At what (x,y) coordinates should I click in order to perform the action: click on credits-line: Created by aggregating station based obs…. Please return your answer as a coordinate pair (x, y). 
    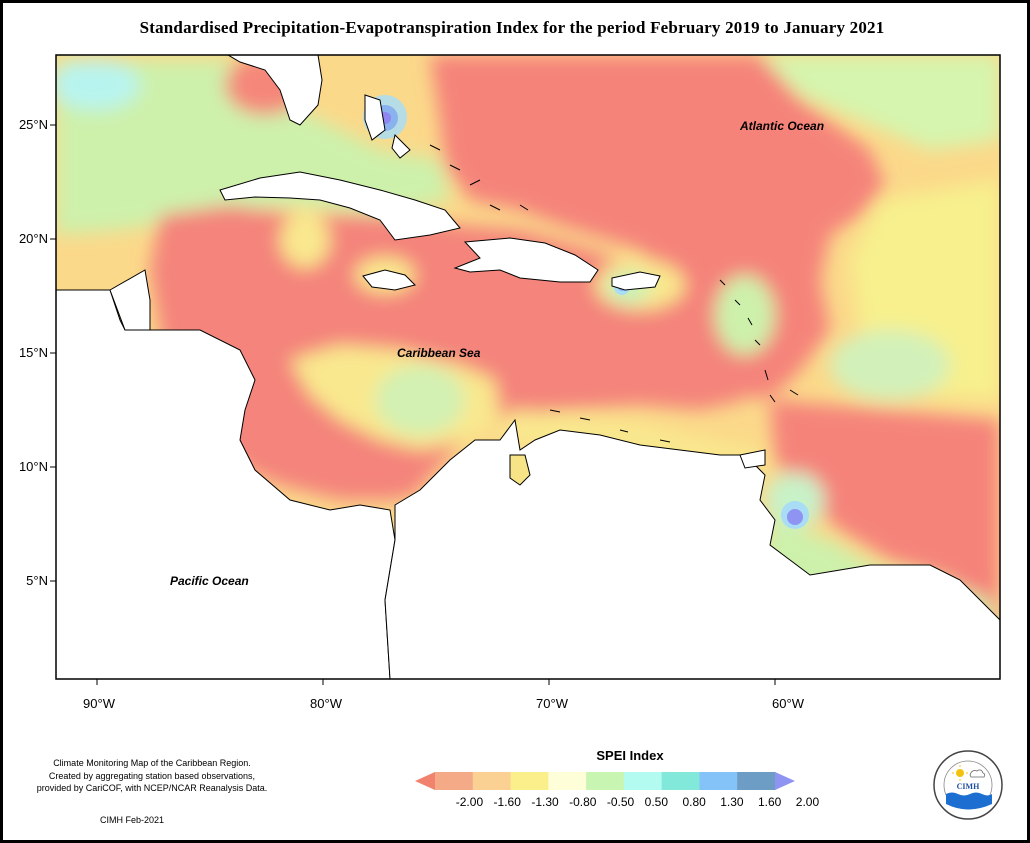
    Looking at the image, I should click on (152, 775).